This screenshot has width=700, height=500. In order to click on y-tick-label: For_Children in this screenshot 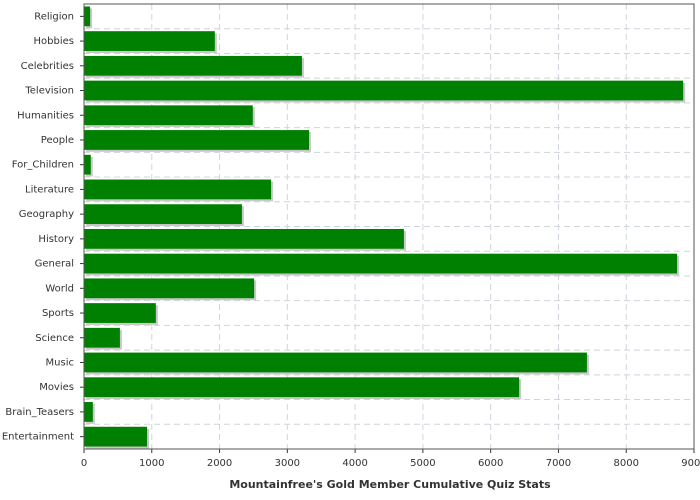, I will do `click(43, 165)`.